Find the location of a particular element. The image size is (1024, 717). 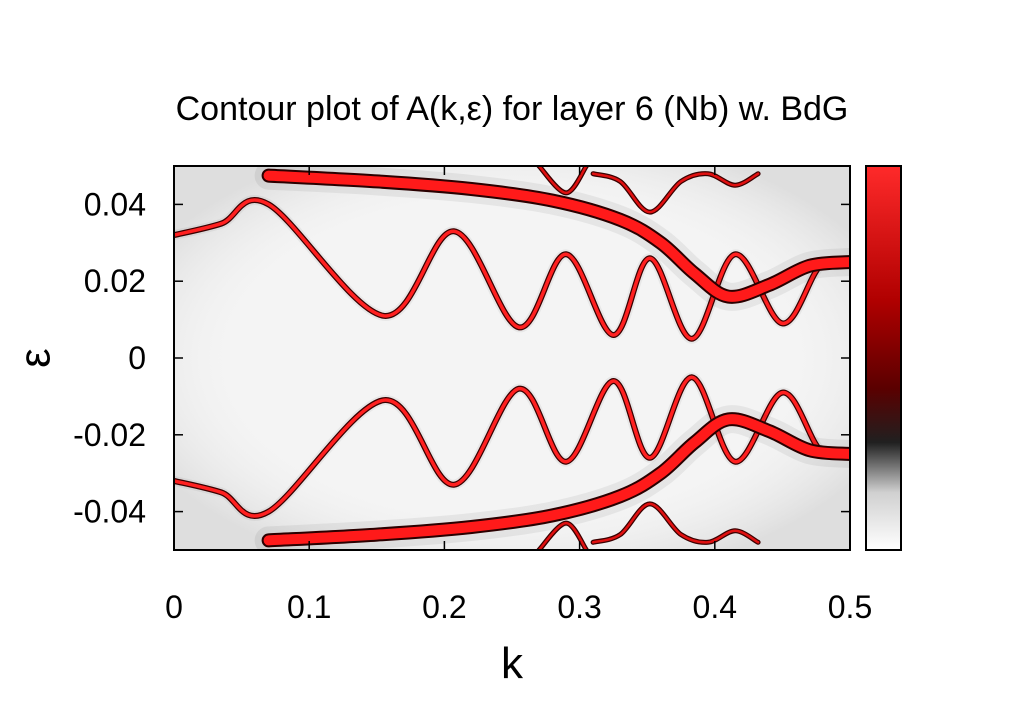

band-broad-lower-layer2 is located at coordinates (556, 480).